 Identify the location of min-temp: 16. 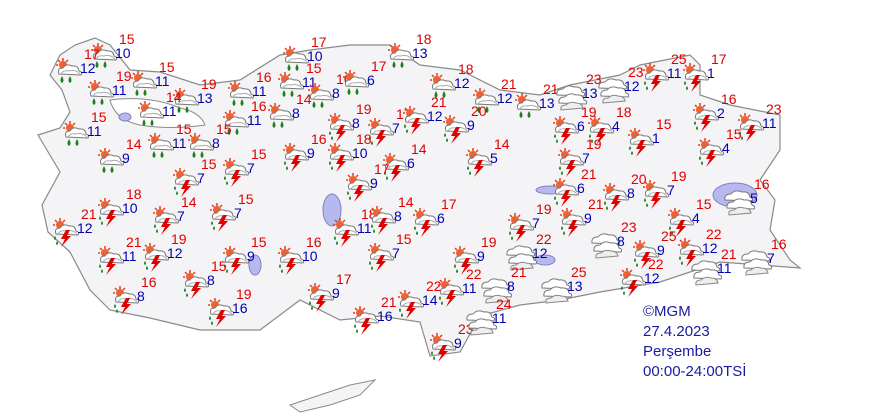
(385, 316).